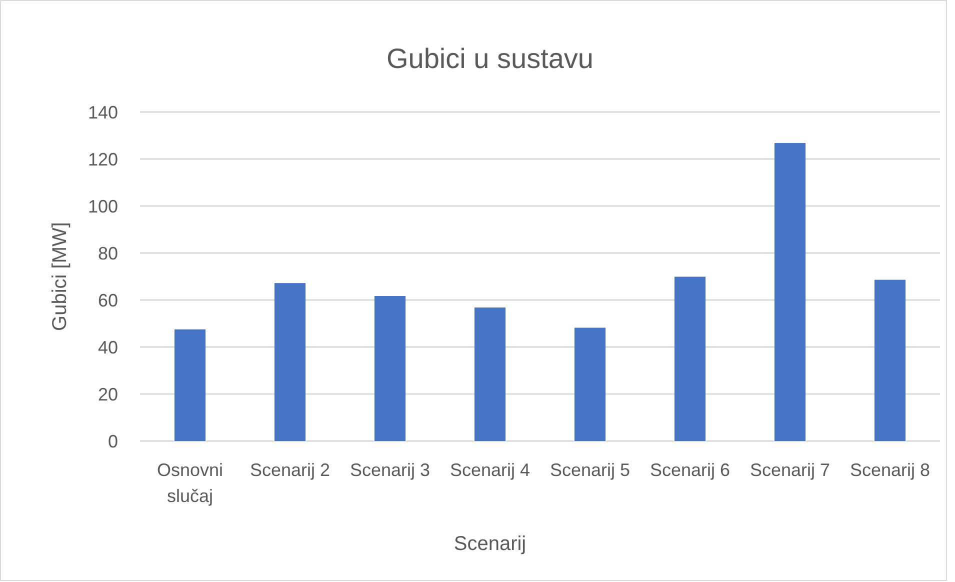 This screenshot has width=955, height=582. I want to click on x-tick-label: Scenarij 2, so click(290, 470).